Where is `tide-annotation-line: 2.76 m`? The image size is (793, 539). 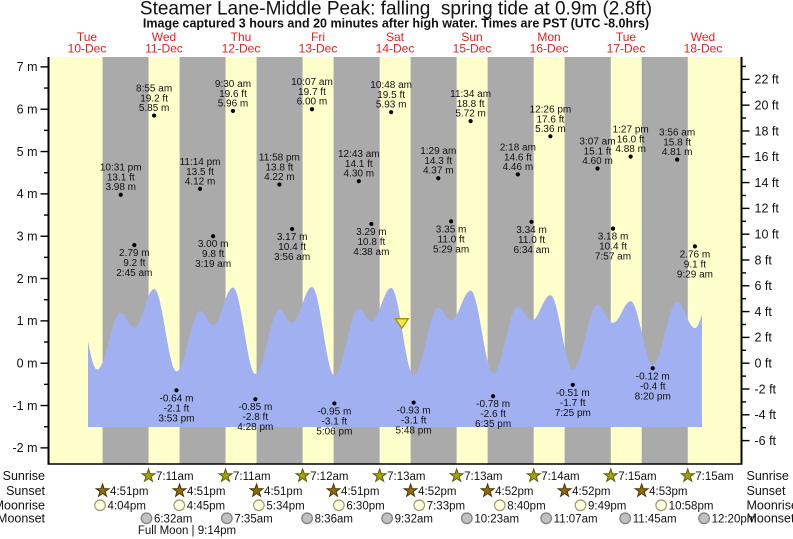 tide-annotation-line: 2.76 m is located at coordinates (695, 254).